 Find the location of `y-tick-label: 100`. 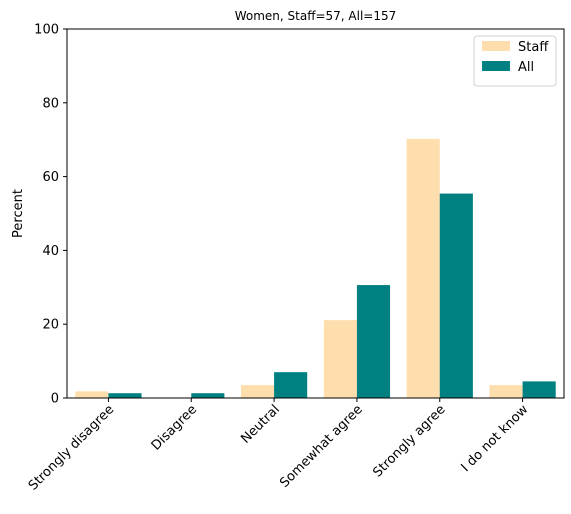

y-tick-label: 100 is located at coordinates (46, 30).